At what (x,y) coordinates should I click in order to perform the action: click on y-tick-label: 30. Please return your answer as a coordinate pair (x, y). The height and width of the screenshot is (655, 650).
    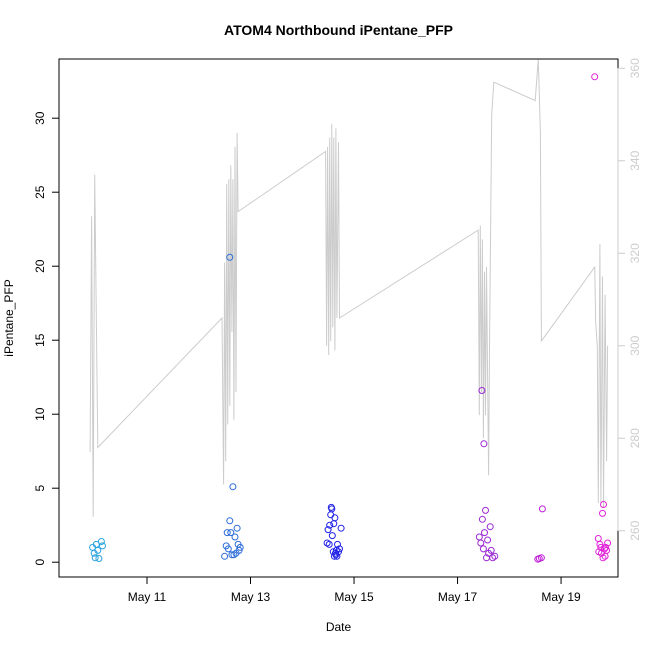
    Looking at the image, I should click on (40, 118).